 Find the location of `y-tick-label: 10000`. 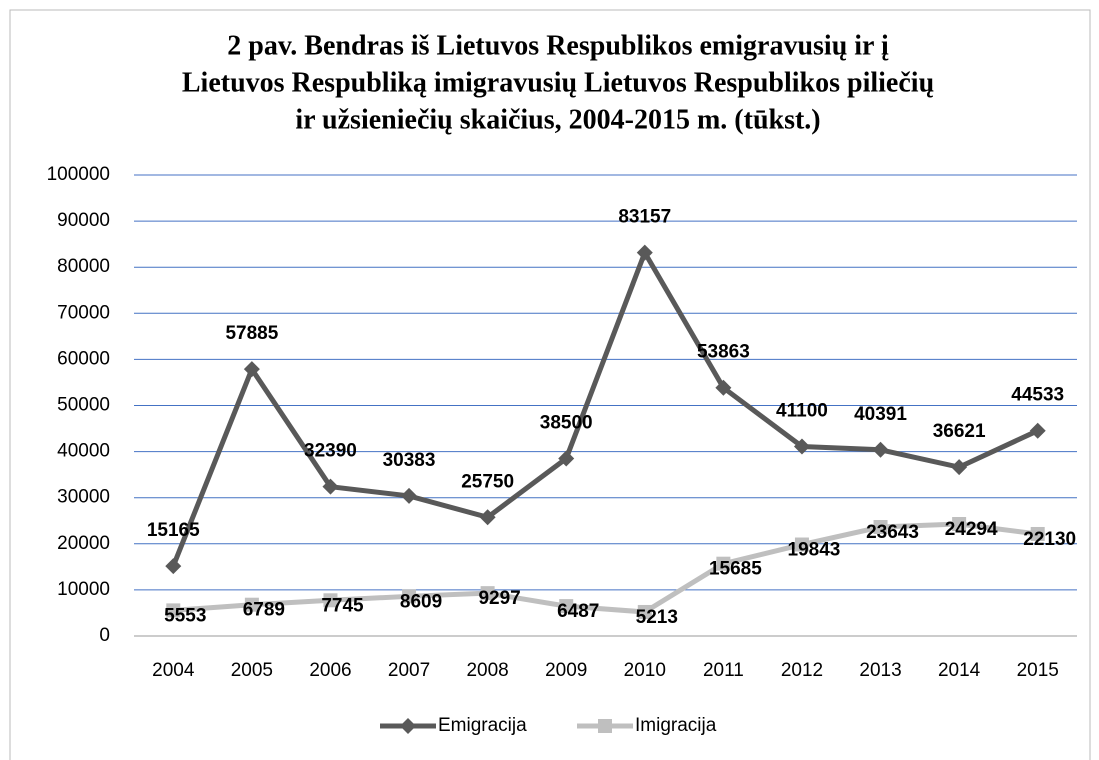

y-tick-label: 10000 is located at coordinates (83, 589).